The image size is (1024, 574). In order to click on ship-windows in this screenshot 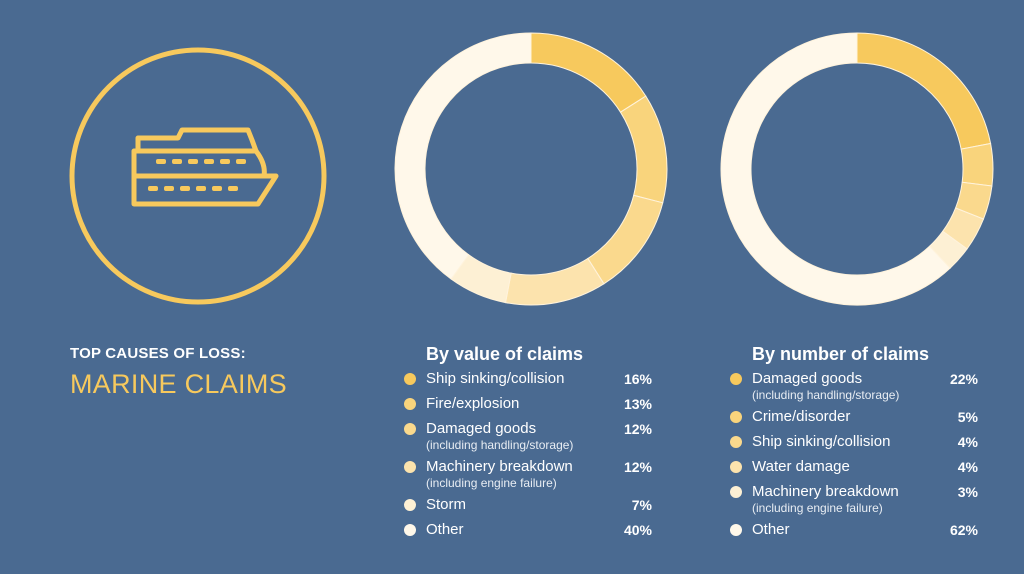, I will do `click(197, 175)`.